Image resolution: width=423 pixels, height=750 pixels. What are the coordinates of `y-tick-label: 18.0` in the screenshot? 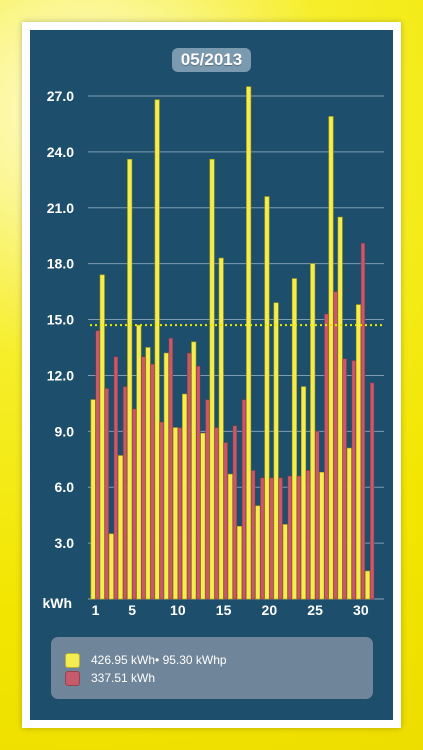 It's located at (60, 264).